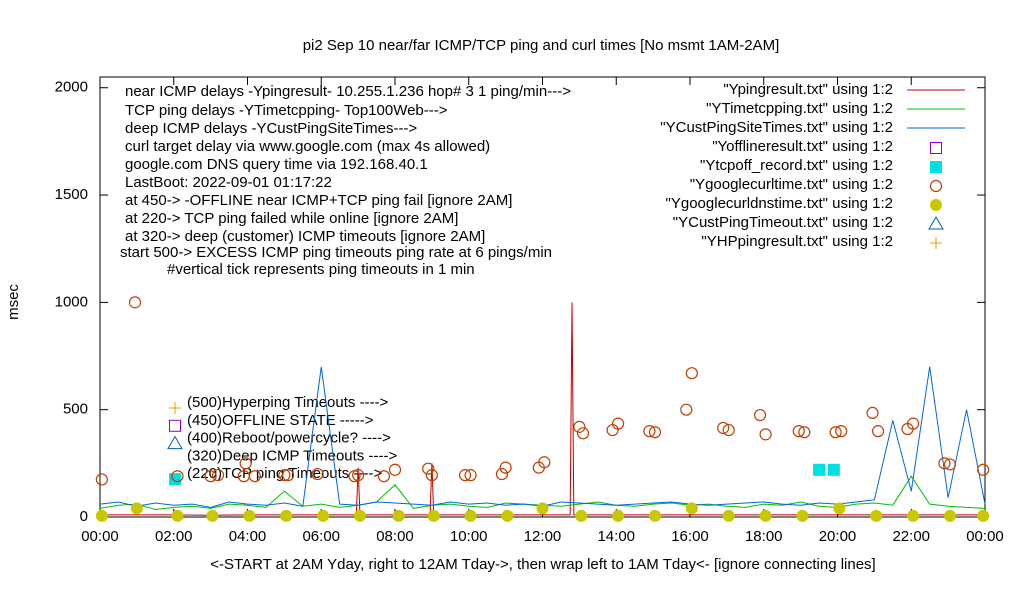  What do you see at coordinates (838, 536) in the screenshot?
I see `x-tick-label: 20:00` at bounding box center [838, 536].